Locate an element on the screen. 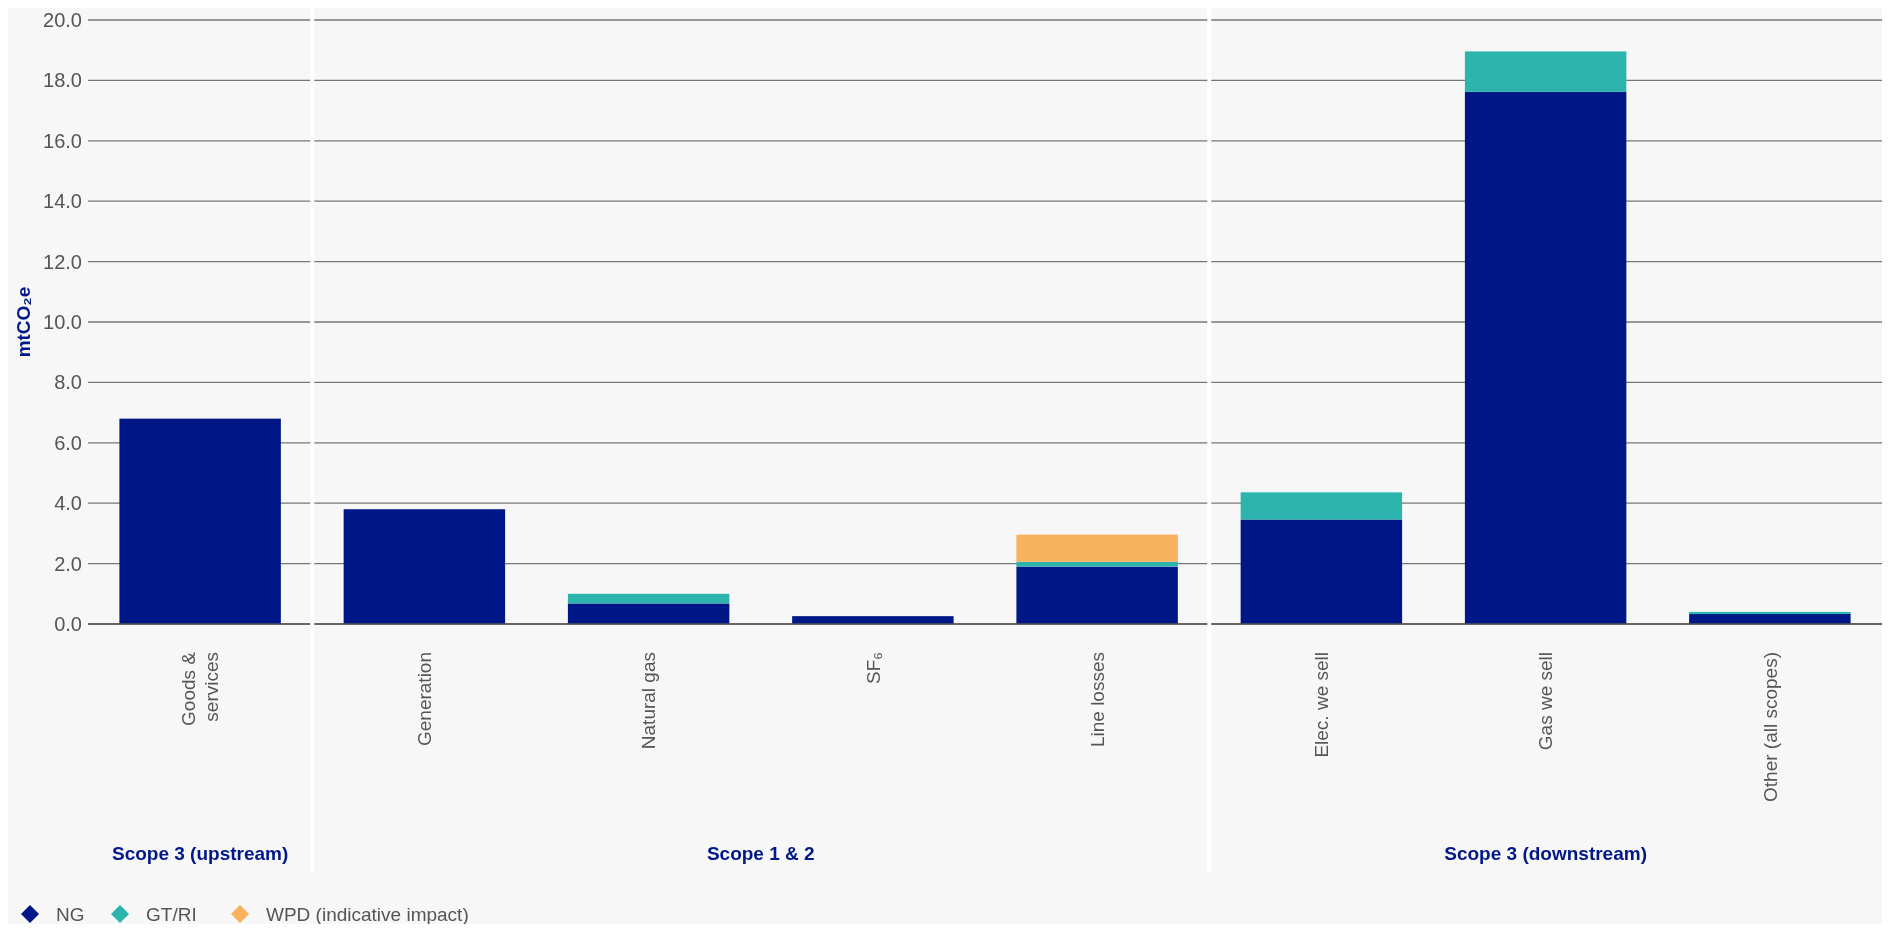  y-tick-label: 8.0 is located at coordinates (68, 382).